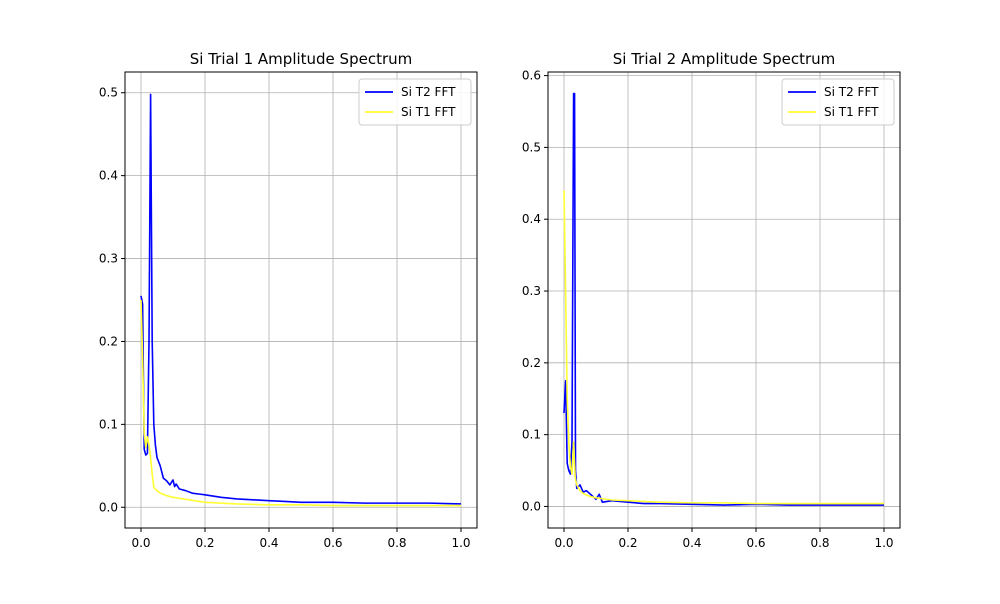 The width and height of the screenshot is (1000, 604). What do you see at coordinates (301, 59) in the screenshot?
I see `chart-title: Si Trial 1 Amplitude Spectrum` at bounding box center [301, 59].